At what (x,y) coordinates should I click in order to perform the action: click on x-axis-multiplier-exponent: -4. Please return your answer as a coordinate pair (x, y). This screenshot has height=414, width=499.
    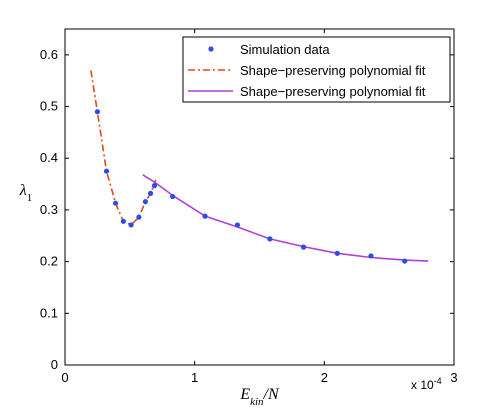
    Looking at the image, I should click on (438, 381).